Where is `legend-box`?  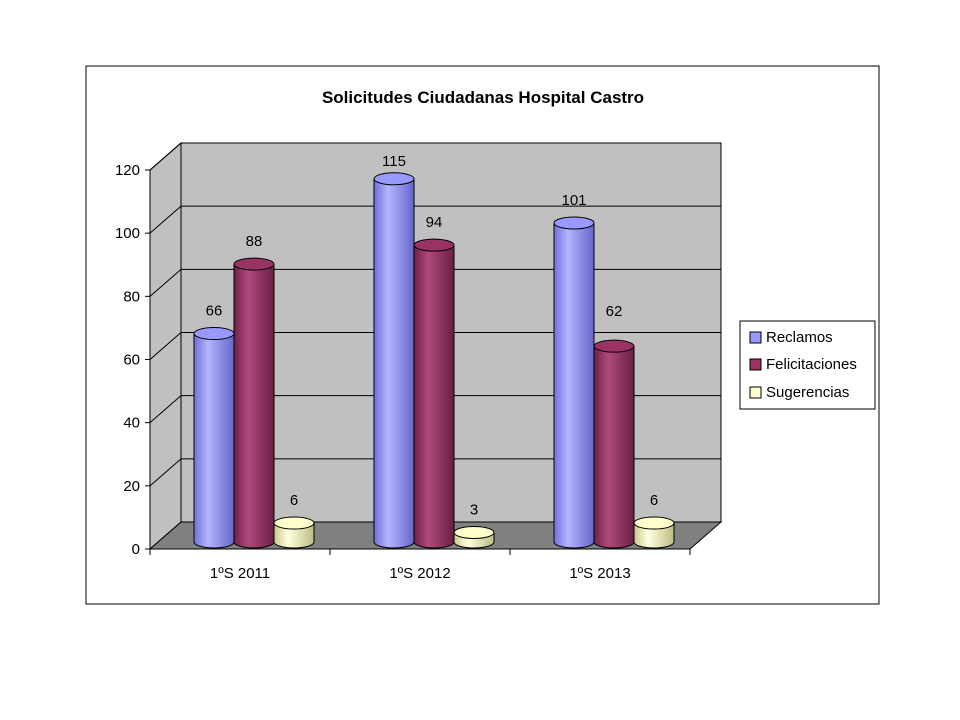 legend-box is located at coordinates (807, 365).